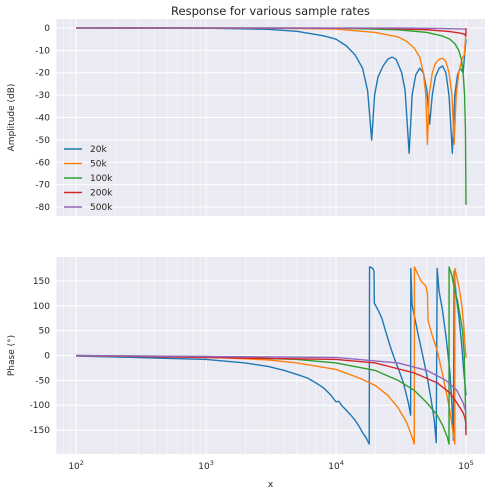 This screenshot has width=499, height=499. I want to click on x-tick-label: 10², so click(76, 465).